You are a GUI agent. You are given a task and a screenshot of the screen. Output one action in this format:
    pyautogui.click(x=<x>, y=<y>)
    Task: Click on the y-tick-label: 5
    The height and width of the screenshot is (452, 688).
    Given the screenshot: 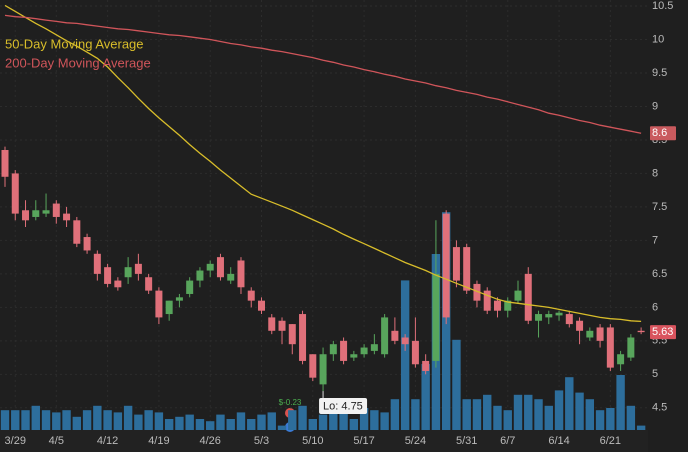 What is the action you would take?
    pyautogui.click(x=655, y=374)
    